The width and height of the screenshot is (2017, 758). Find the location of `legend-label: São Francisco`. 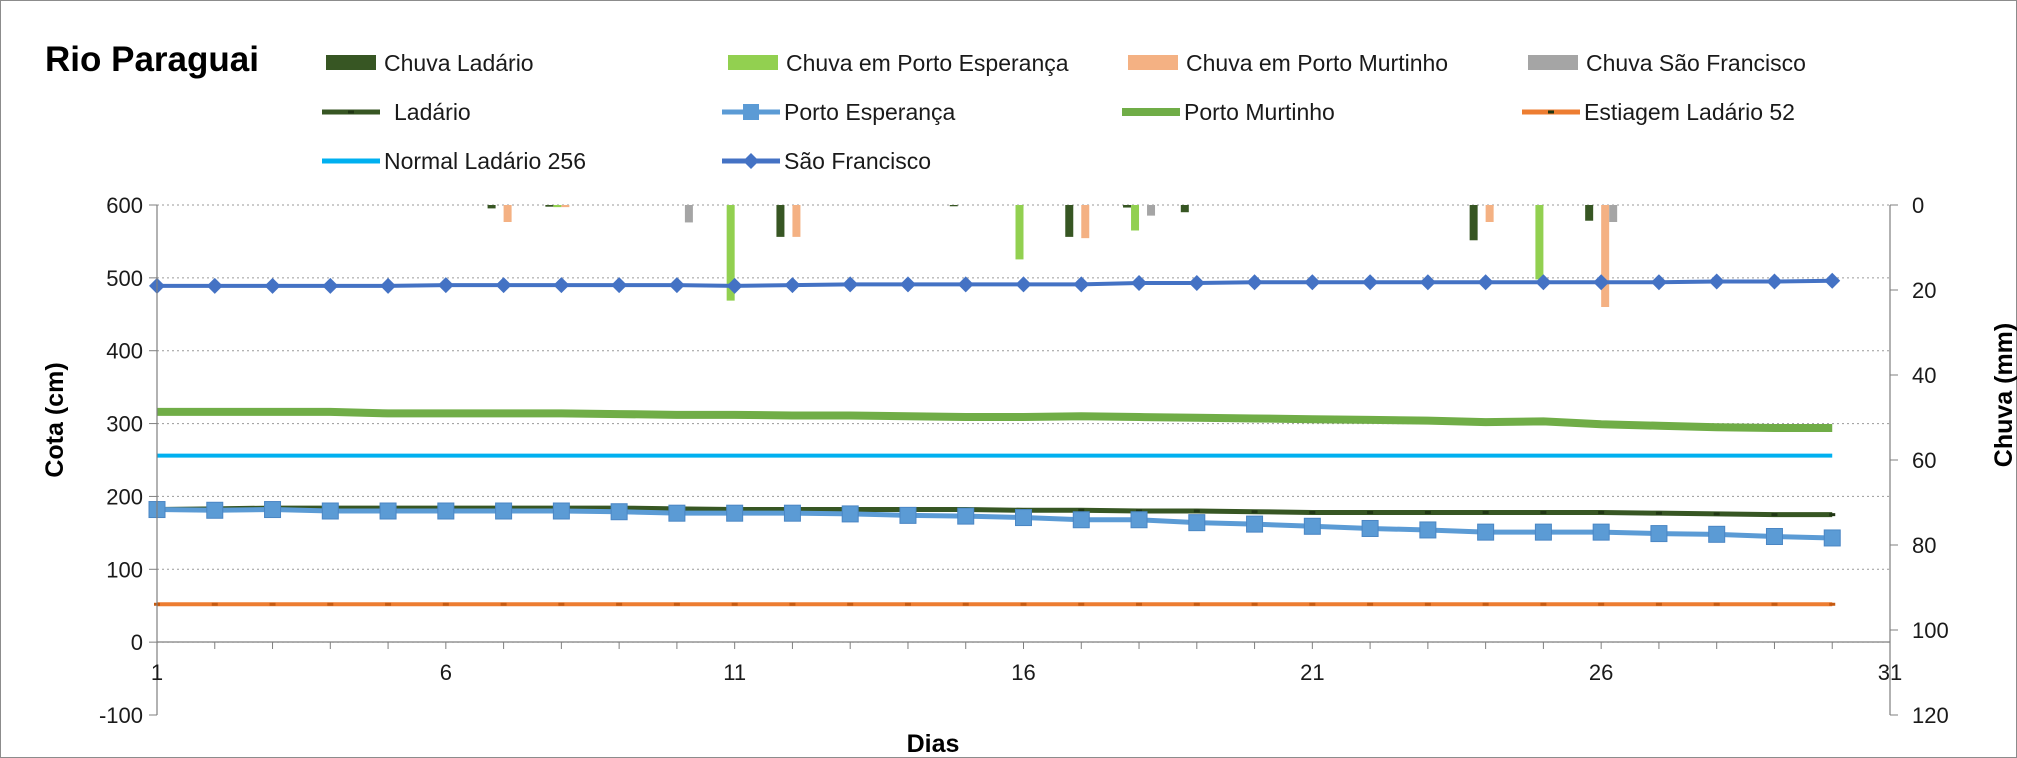

legend-label: São Francisco is located at coordinates (857, 161).